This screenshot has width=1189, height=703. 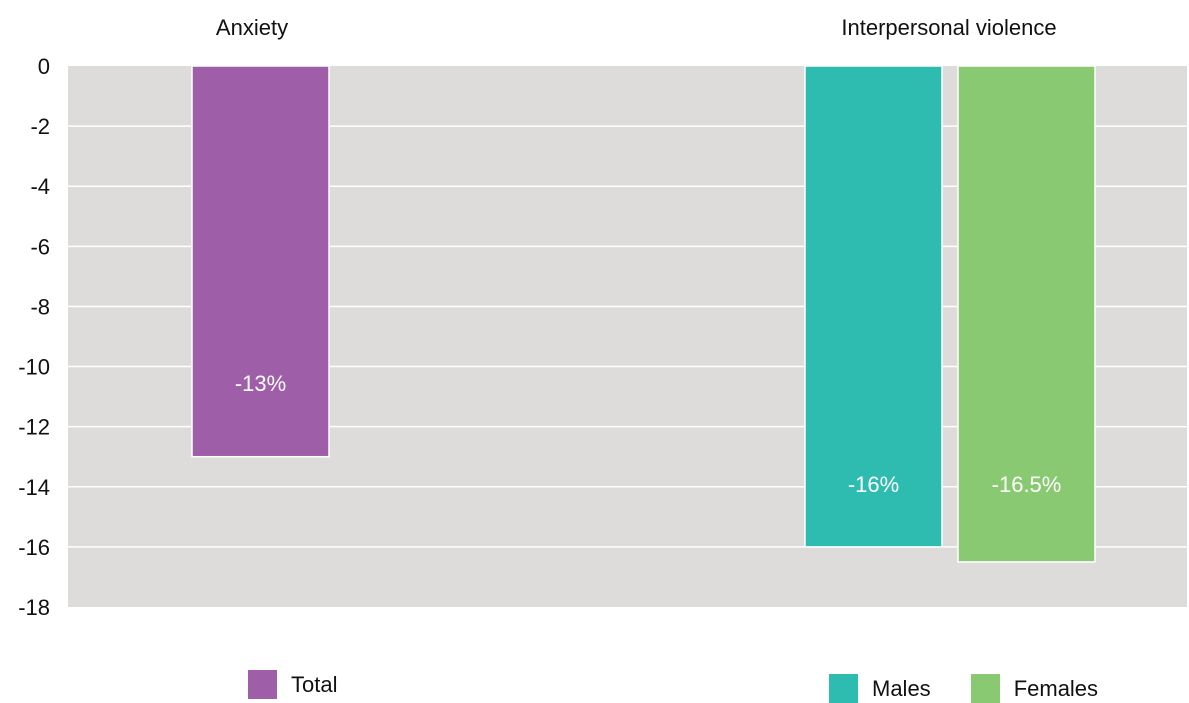 What do you see at coordinates (948, 27) in the screenshot?
I see `panel-title-interpersonal-violence: Interpersonal violence` at bounding box center [948, 27].